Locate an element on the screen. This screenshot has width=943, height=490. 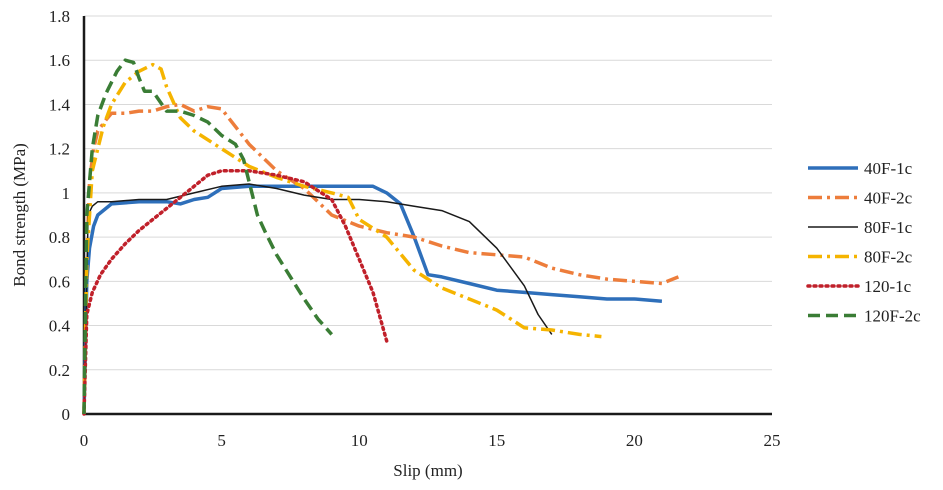
y-tick-label: 0.4 is located at coordinates (60, 326).